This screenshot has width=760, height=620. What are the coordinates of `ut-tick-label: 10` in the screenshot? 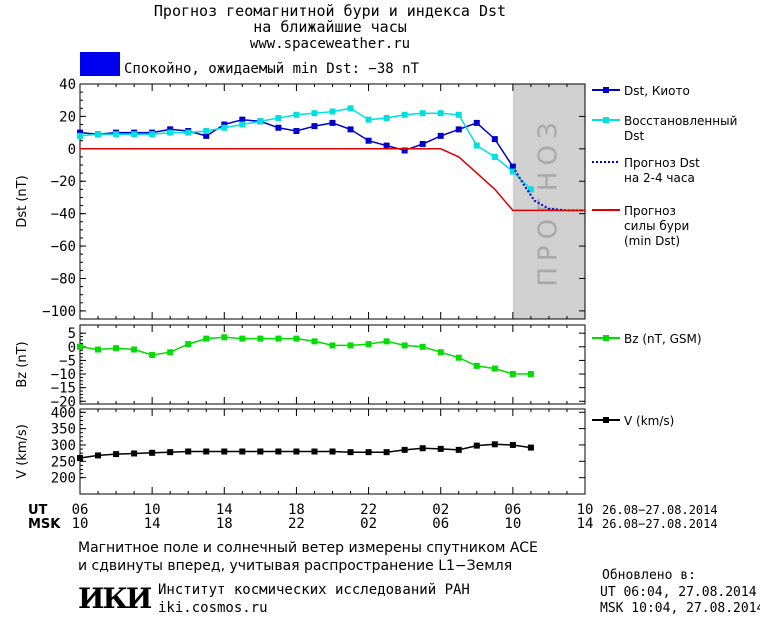 It's located at (585, 510).